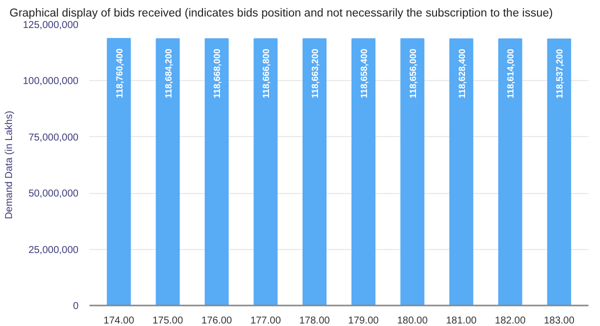  What do you see at coordinates (53, 250) in the screenshot?
I see `y-tick-label: 25,000,000` at bounding box center [53, 250].